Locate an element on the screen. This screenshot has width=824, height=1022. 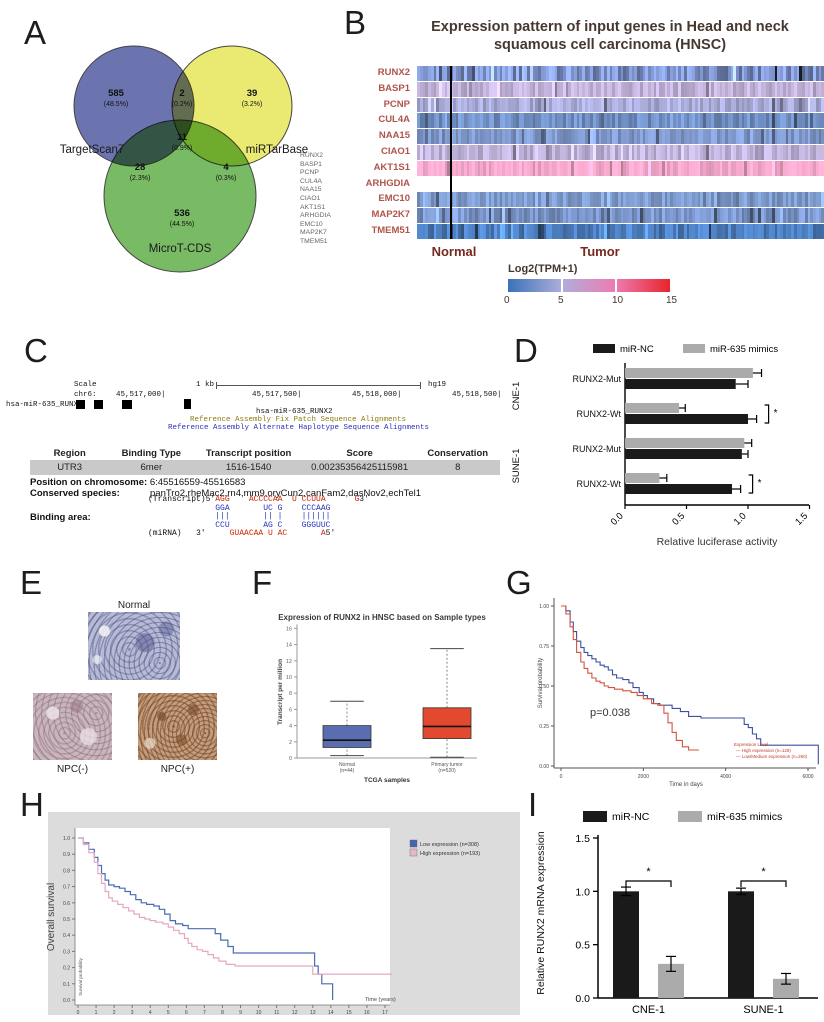
col-transcript-position: Transcript position is located at coordinates (248, 453).